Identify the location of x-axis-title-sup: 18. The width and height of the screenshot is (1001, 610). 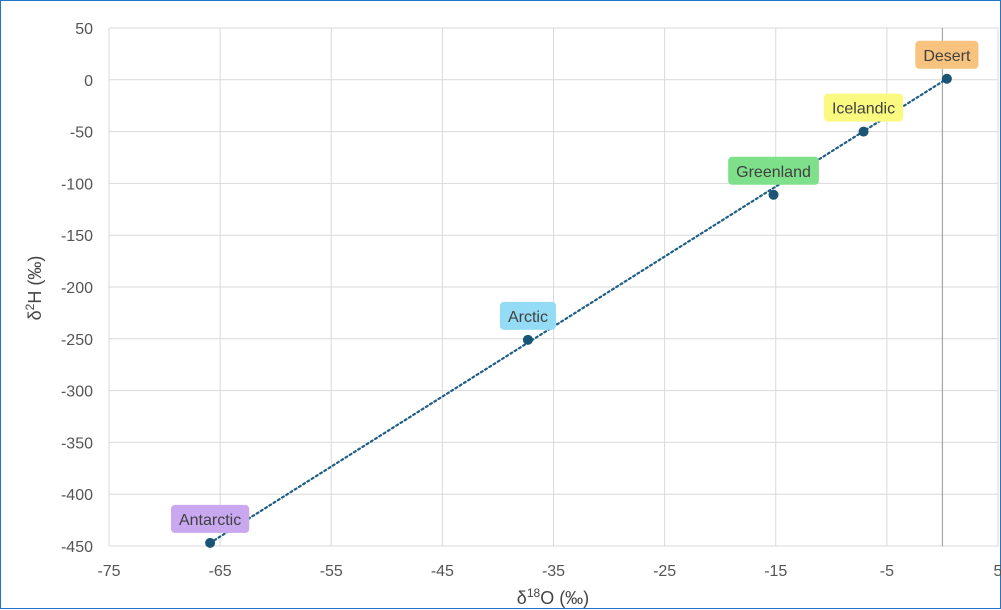
(534, 593).